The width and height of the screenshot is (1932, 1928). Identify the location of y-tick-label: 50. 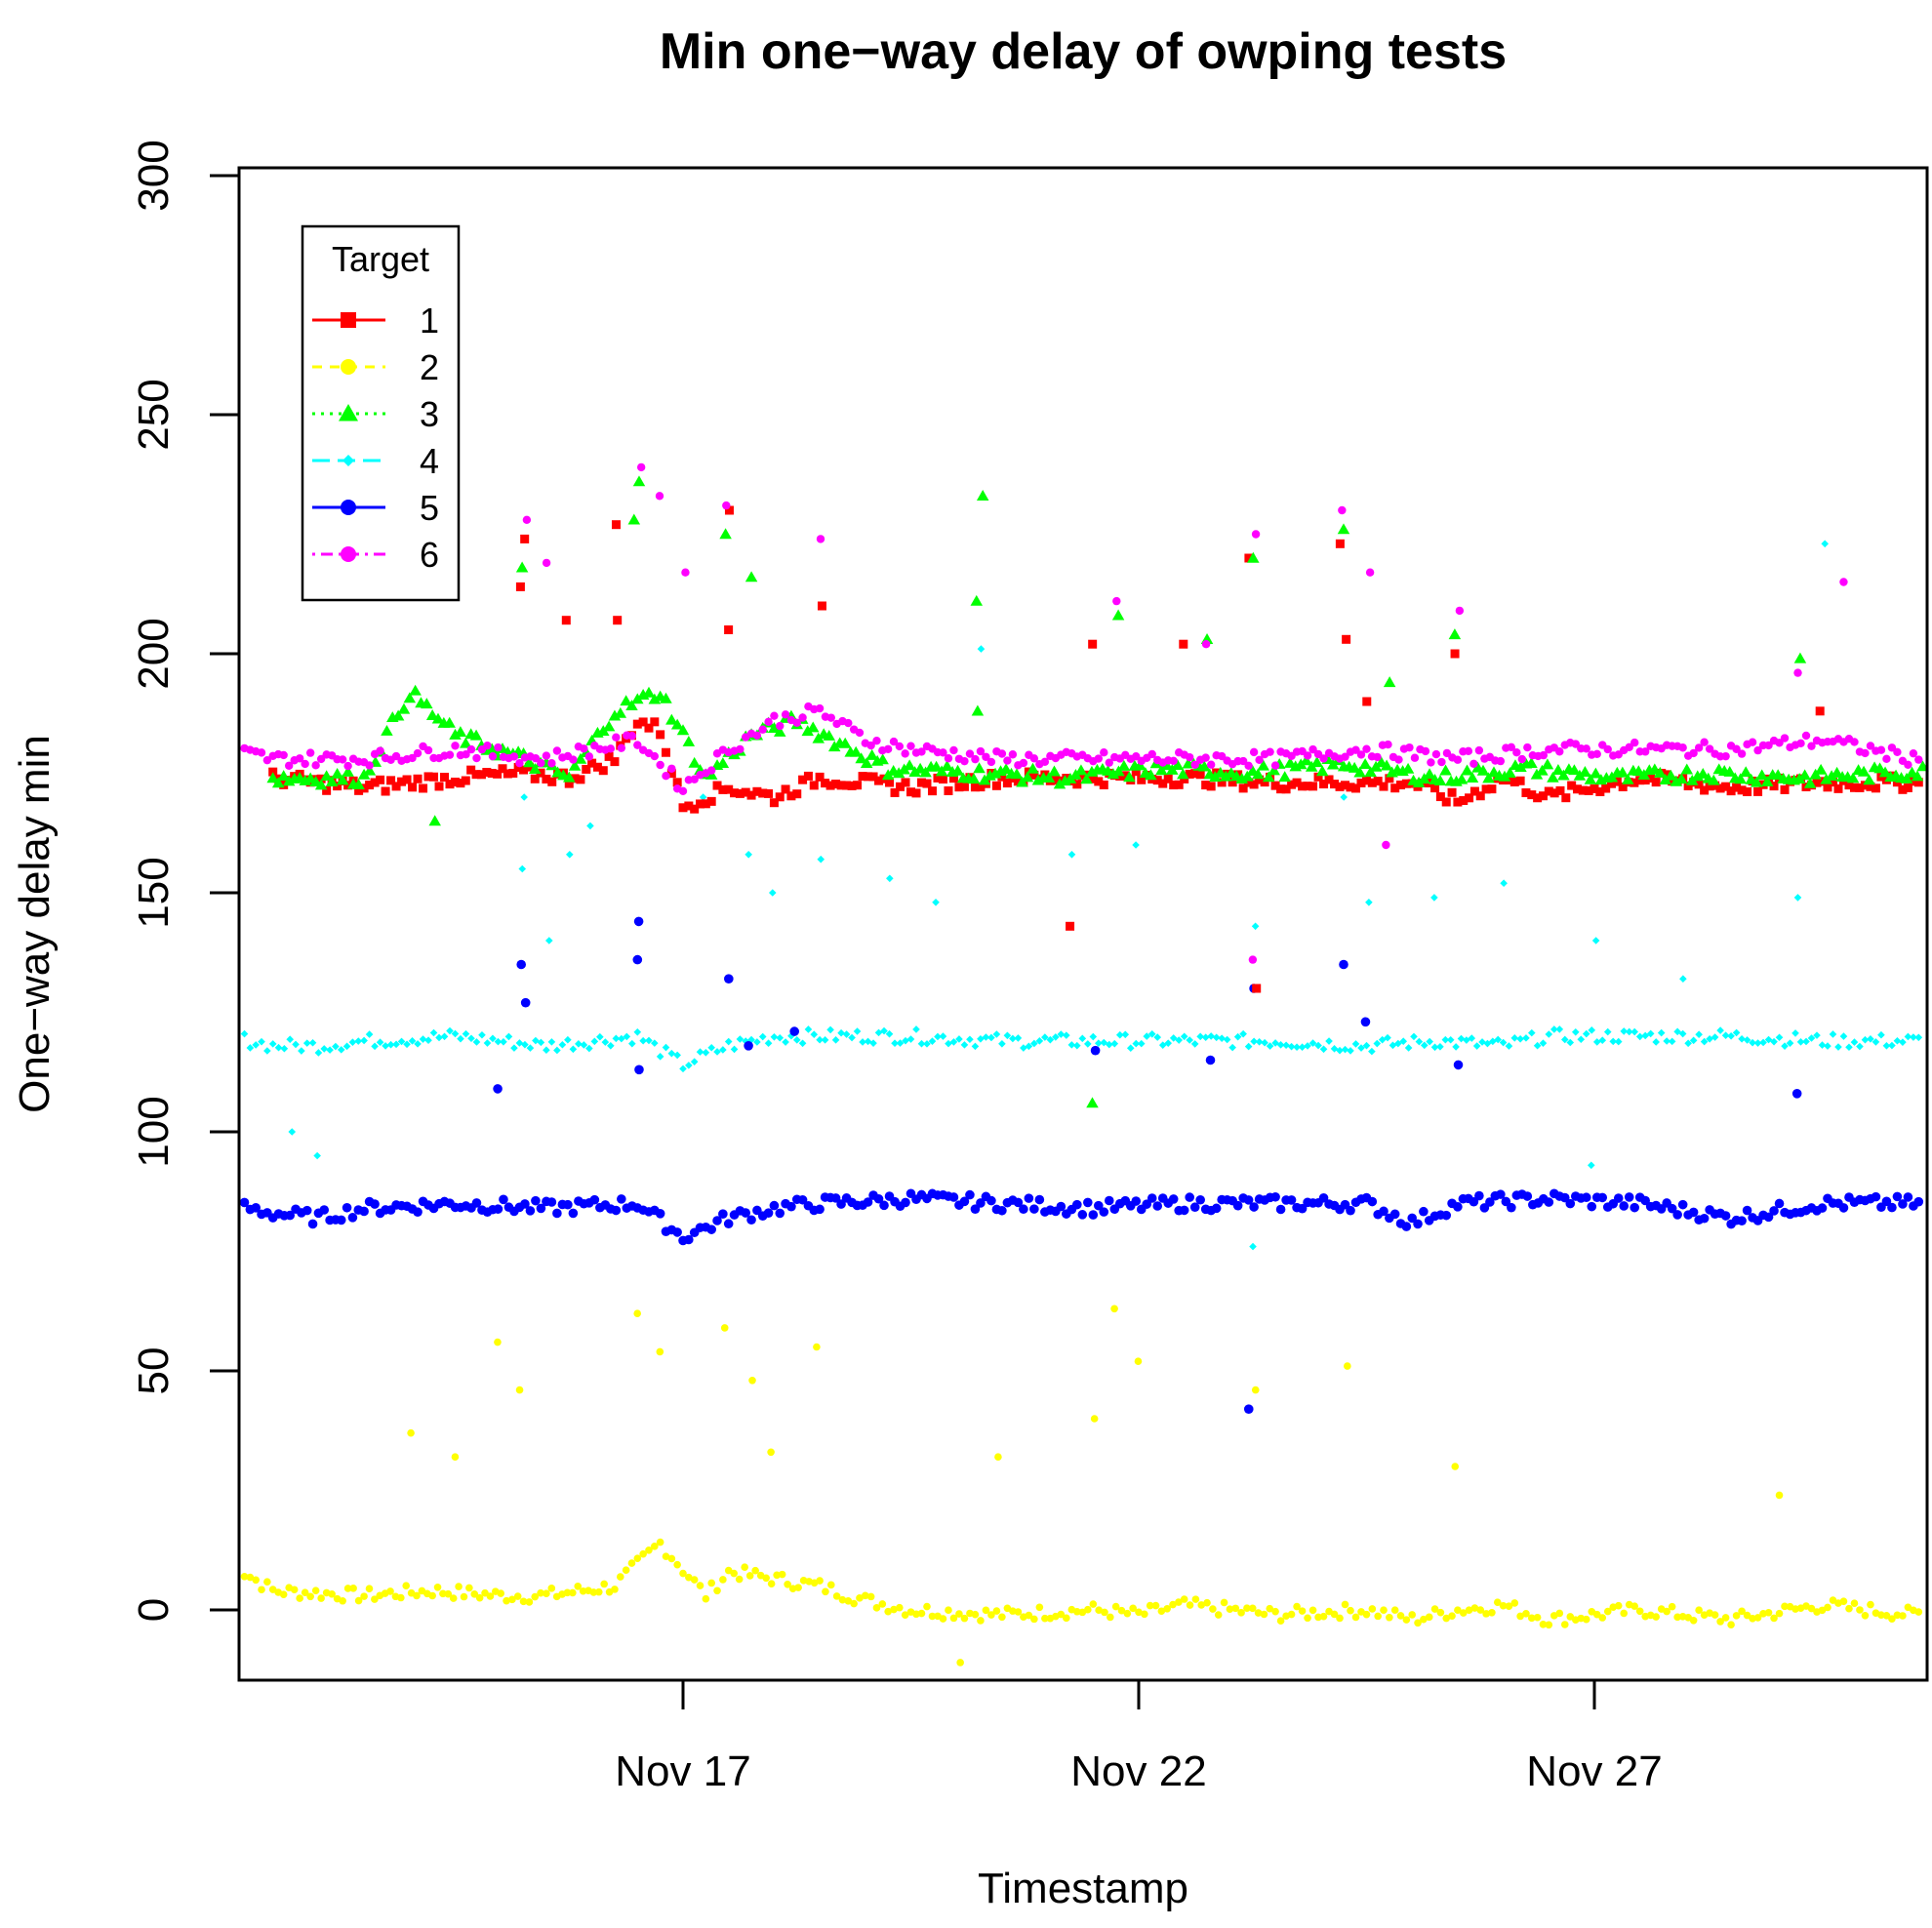
(154, 1371).